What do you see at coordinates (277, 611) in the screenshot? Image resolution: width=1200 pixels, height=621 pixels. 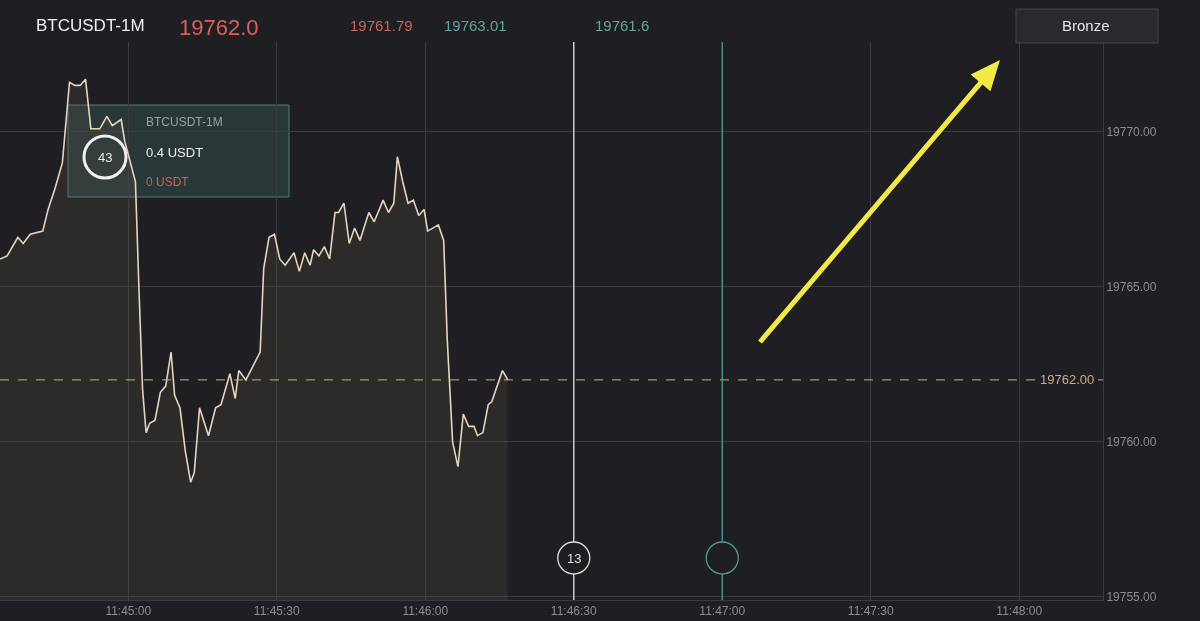 I see `x-tick-label: 11:45:30` at bounding box center [277, 611].